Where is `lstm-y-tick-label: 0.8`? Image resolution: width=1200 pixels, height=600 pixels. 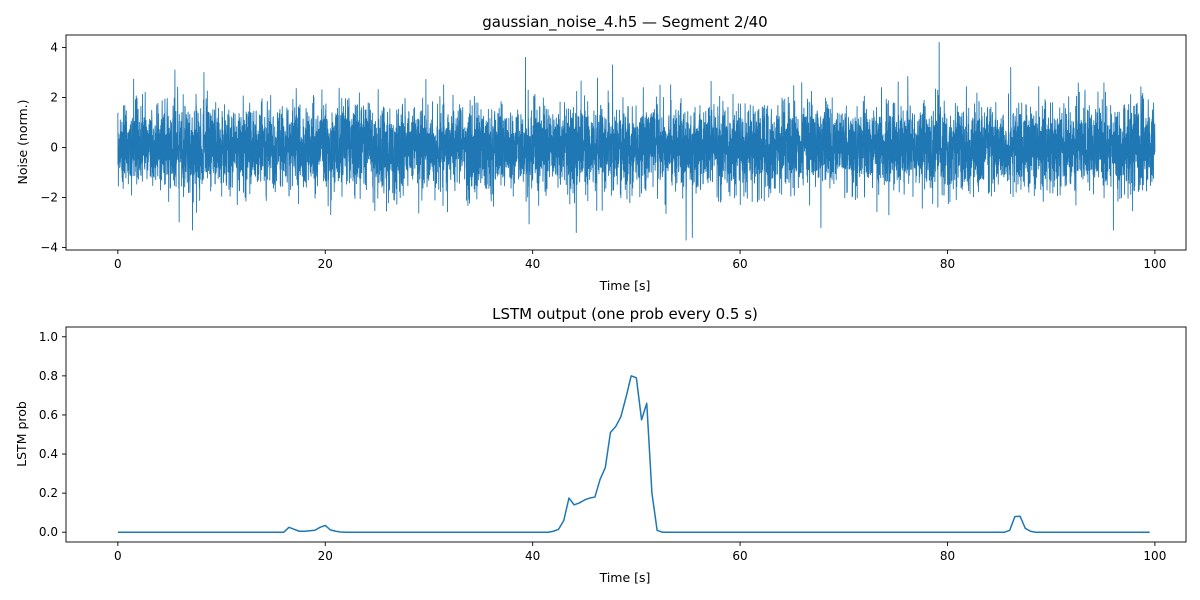
lstm-y-tick-label: 0.8 is located at coordinates (48, 376).